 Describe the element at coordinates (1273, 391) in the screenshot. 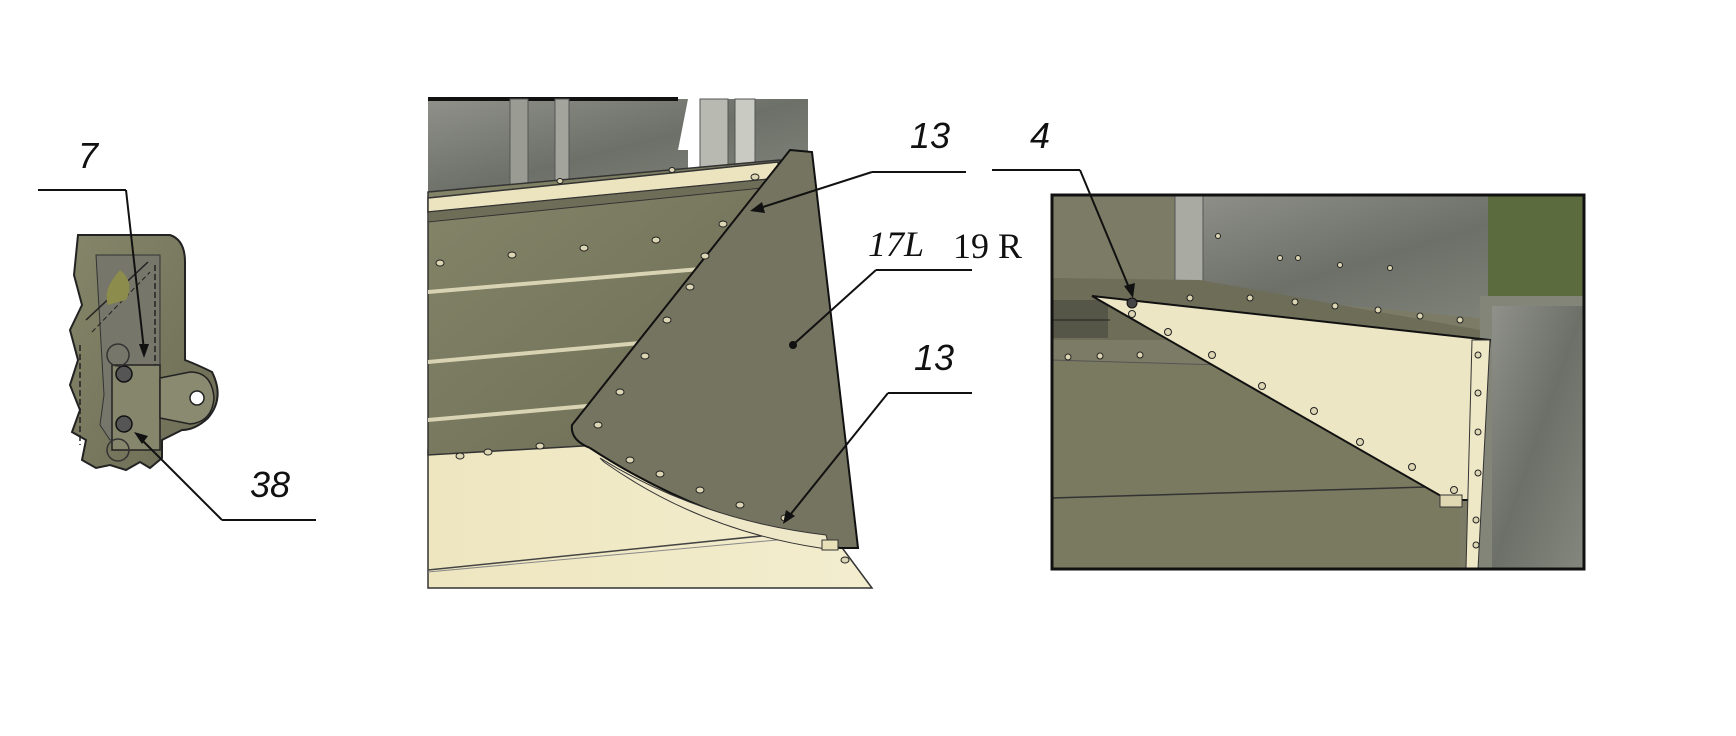

I see `right-rivets` at that location.